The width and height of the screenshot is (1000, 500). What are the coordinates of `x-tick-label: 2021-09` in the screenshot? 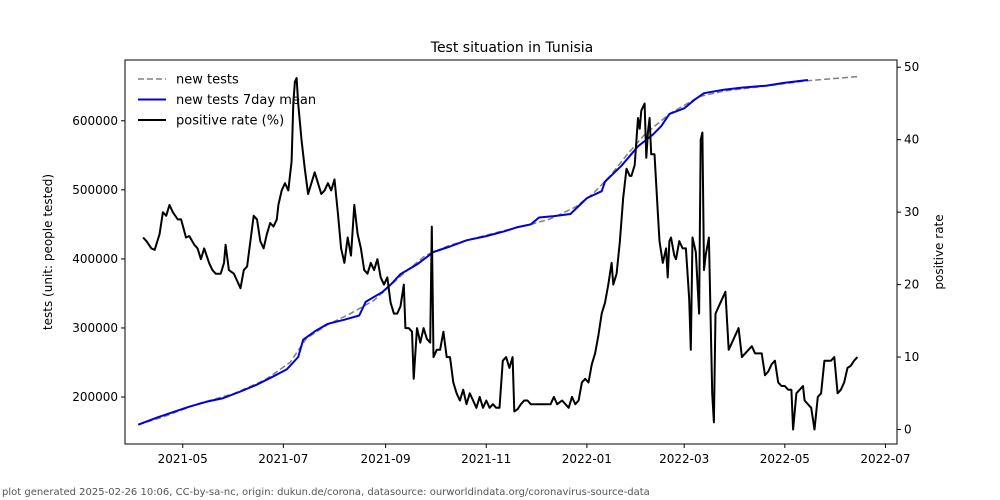 It's located at (386, 459).